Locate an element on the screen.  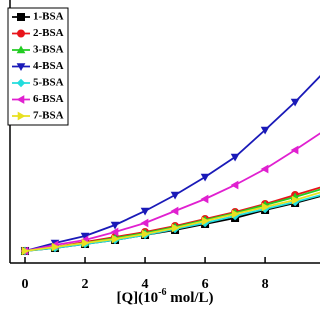
x-axis-title: [Q](10-6 mol/L) is located at coordinates (164, 296).